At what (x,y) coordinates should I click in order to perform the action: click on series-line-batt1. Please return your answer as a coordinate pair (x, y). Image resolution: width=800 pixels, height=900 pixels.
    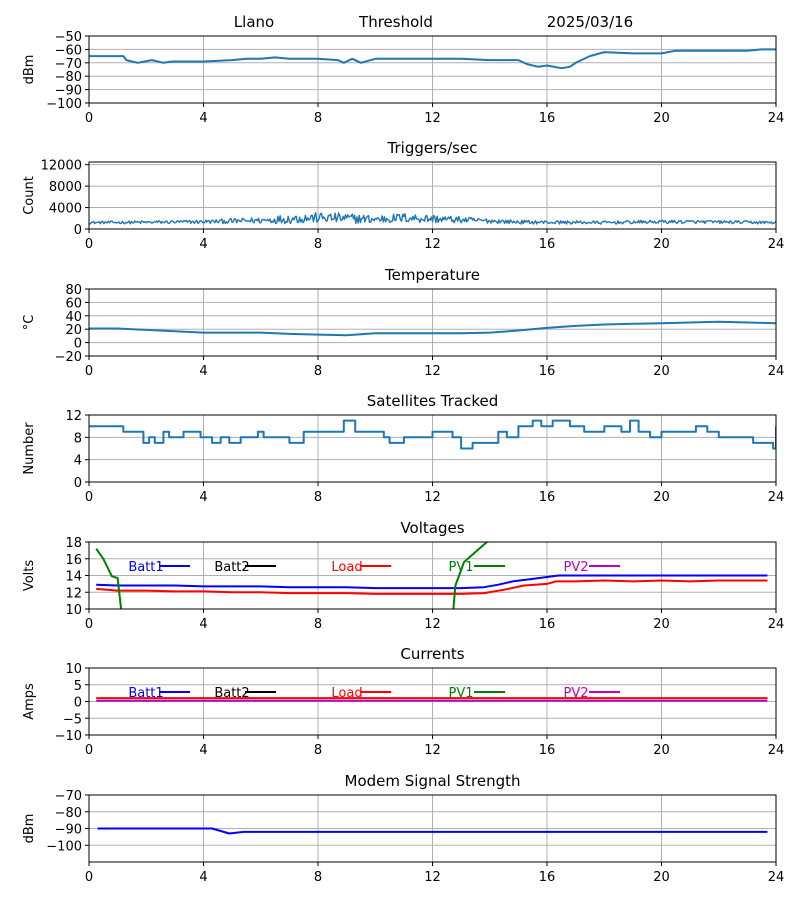
    Looking at the image, I should click on (432, 582).